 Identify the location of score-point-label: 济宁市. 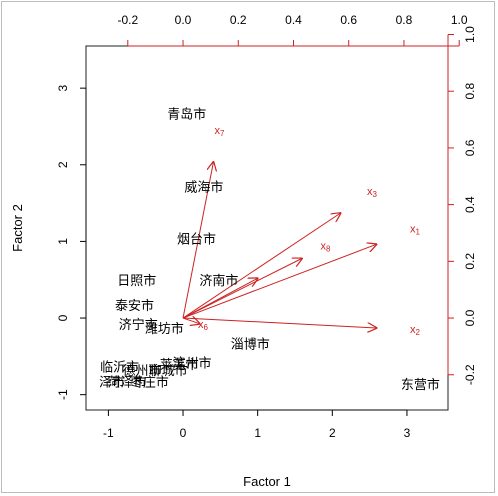
(138, 325).